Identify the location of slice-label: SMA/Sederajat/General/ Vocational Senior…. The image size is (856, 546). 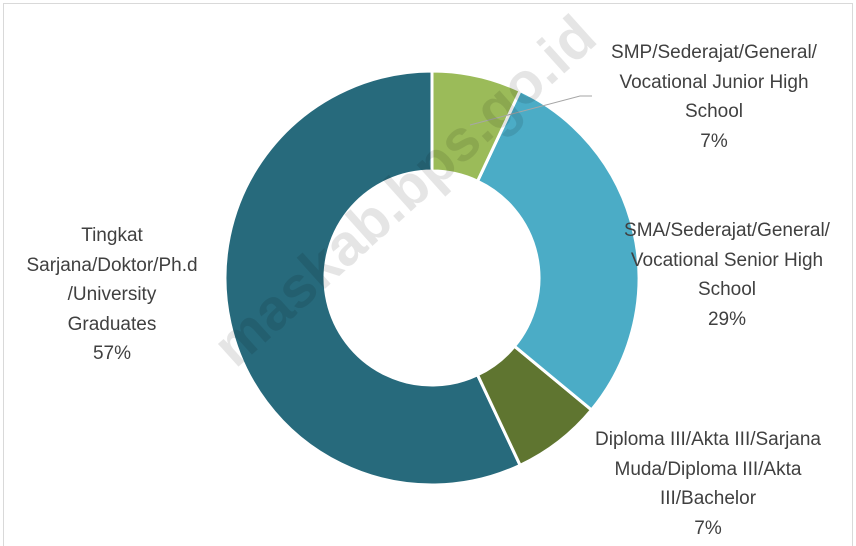
(716, 275).